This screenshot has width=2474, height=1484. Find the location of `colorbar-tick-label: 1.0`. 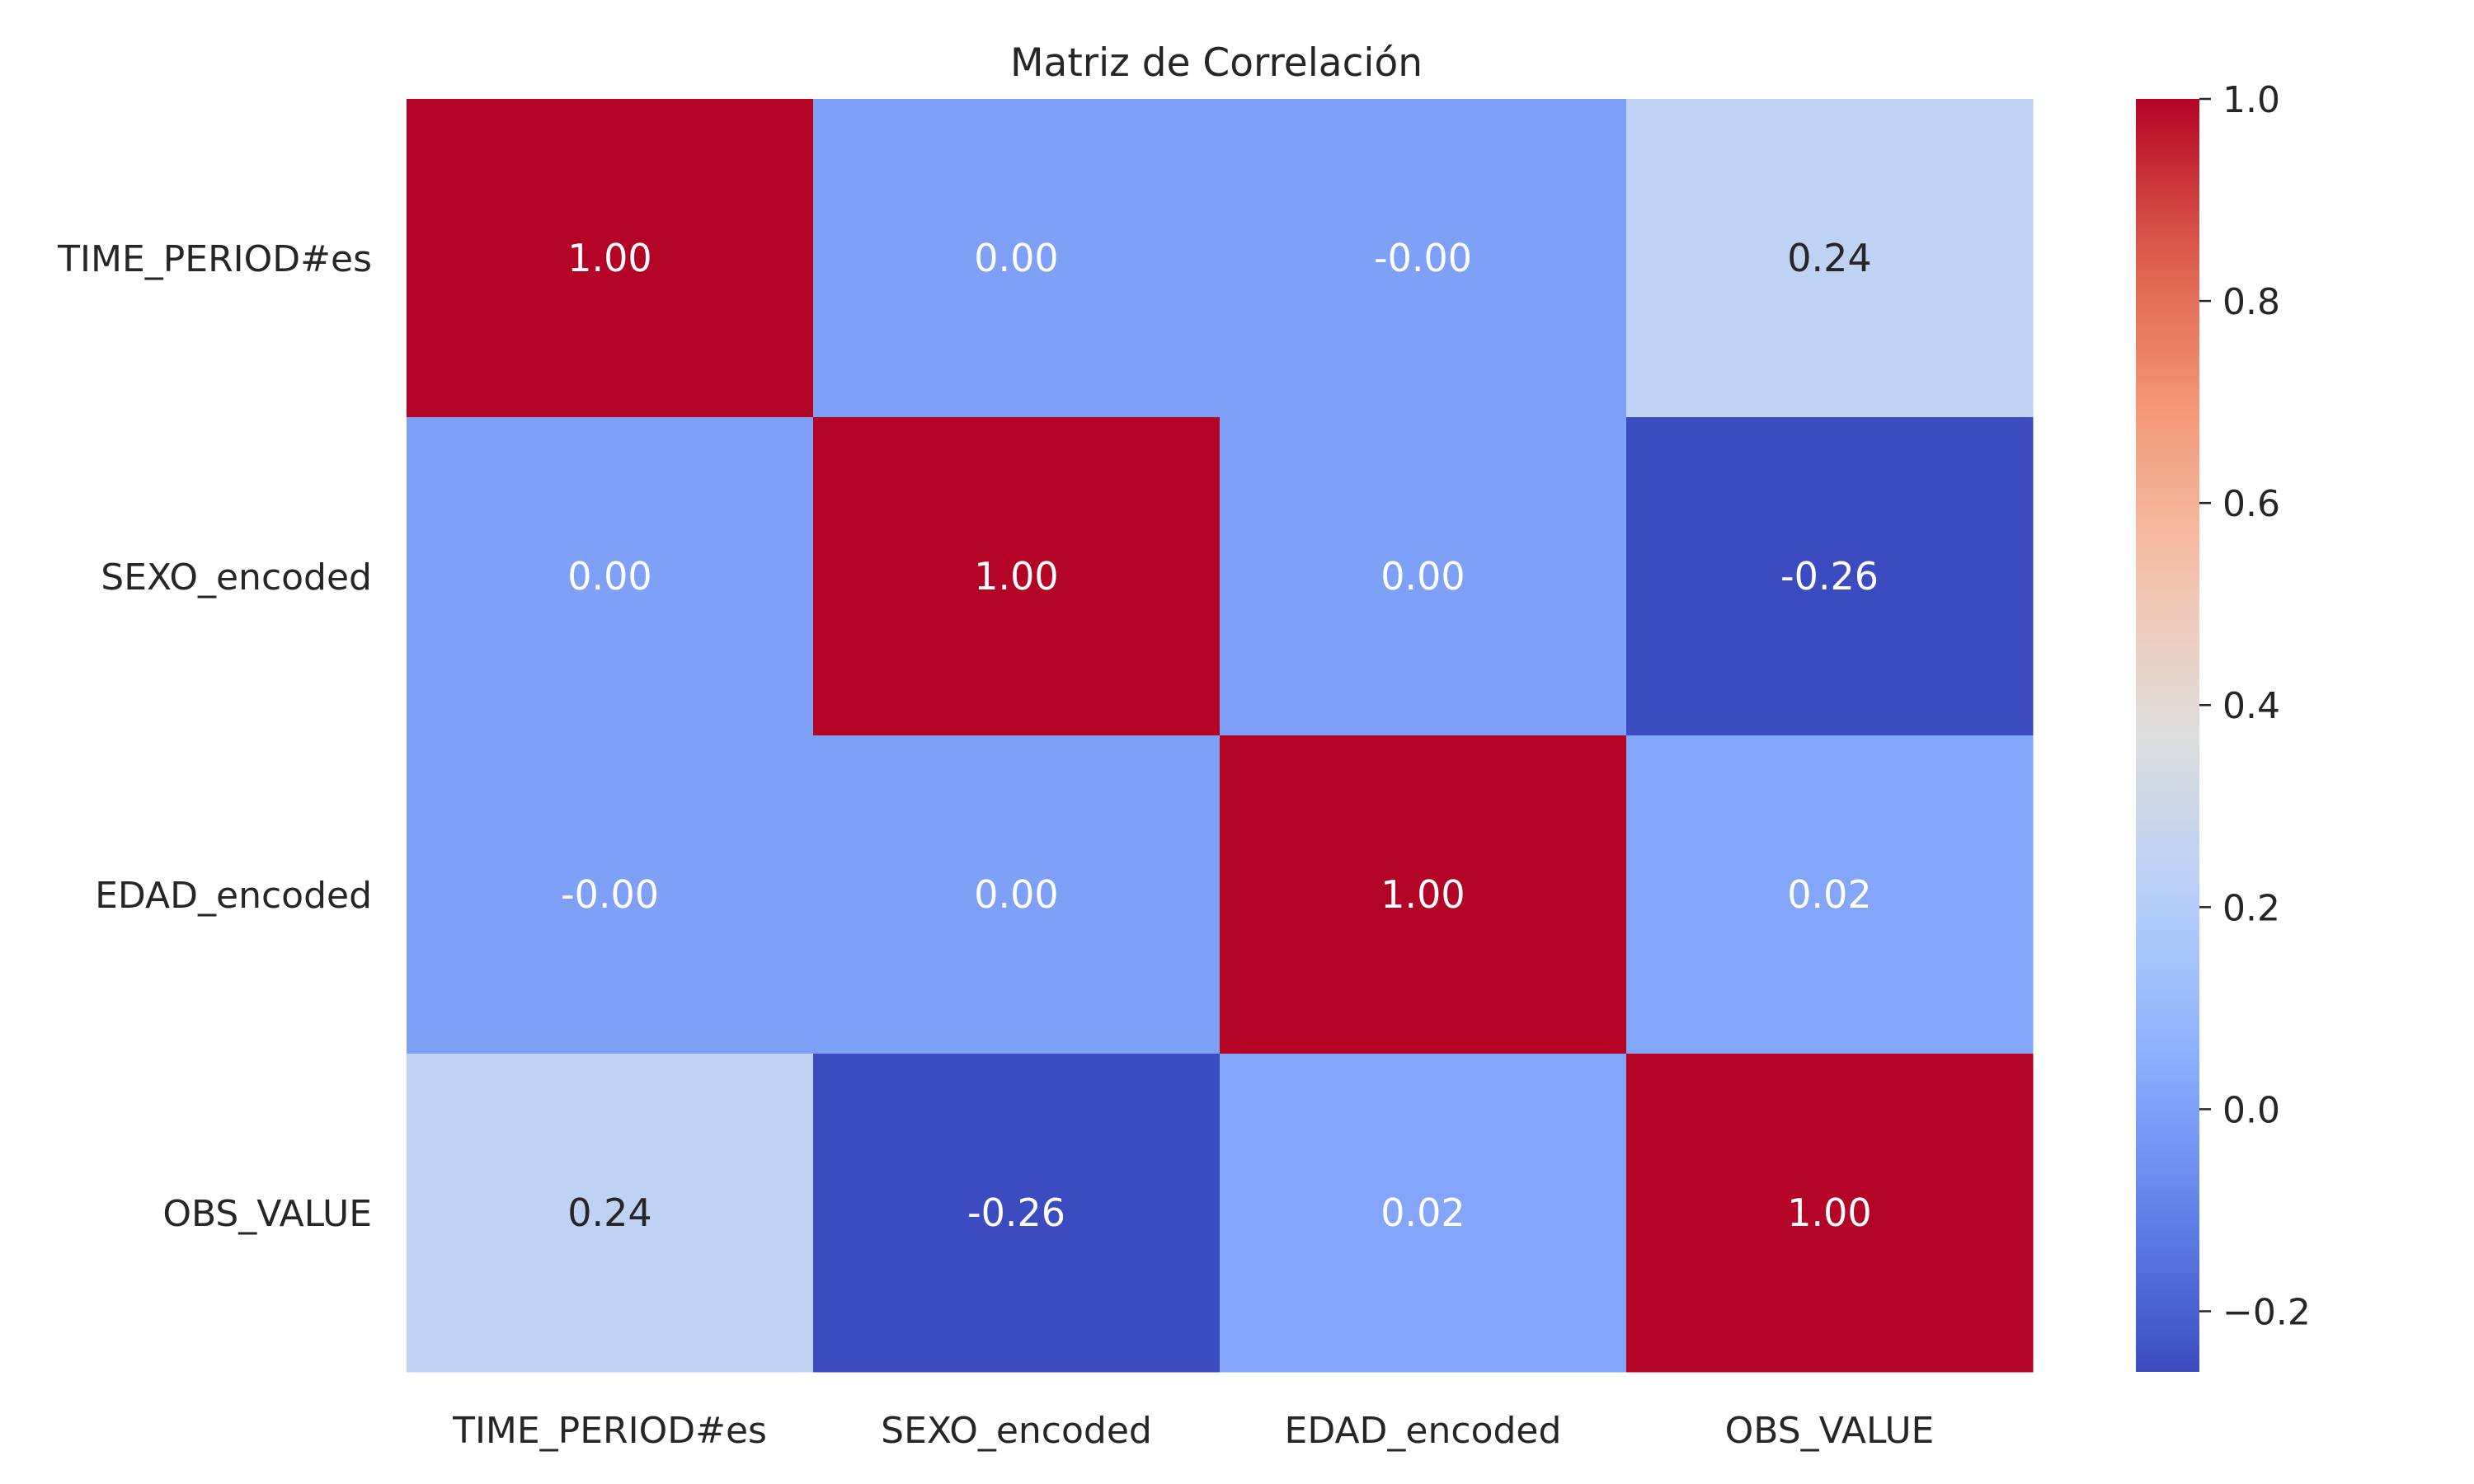

colorbar-tick-label: 1.0 is located at coordinates (2251, 100).